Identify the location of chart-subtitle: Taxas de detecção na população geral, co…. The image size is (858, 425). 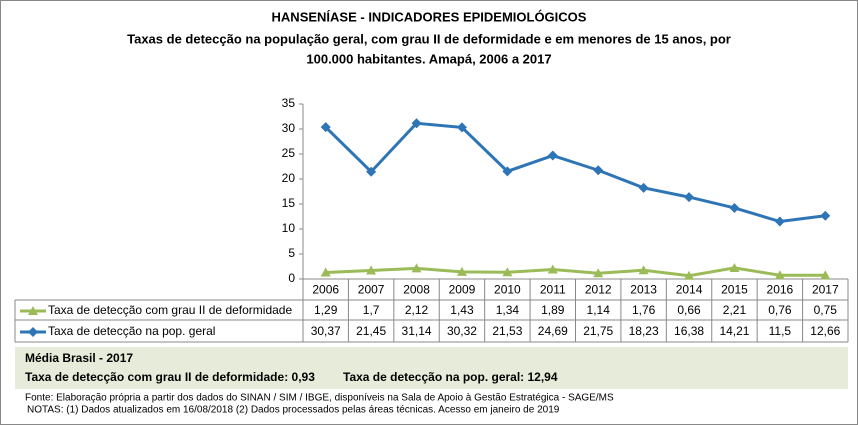
(429, 38).